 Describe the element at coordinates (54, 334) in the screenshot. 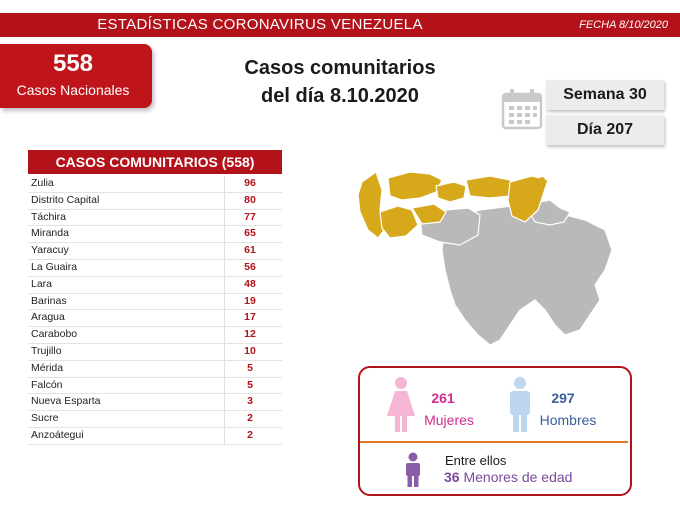

I see `state-name: Carabobo` at that location.